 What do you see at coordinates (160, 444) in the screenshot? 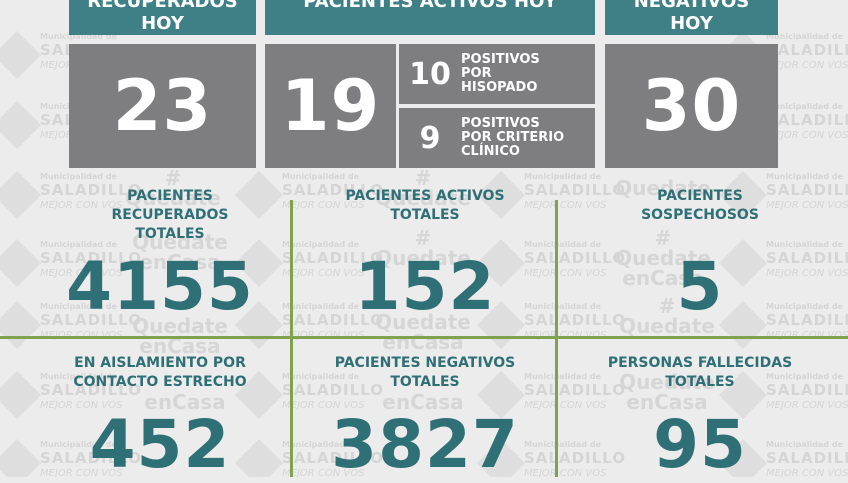
I see `aislamiento-value: 452` at bounding box center [160, 444].